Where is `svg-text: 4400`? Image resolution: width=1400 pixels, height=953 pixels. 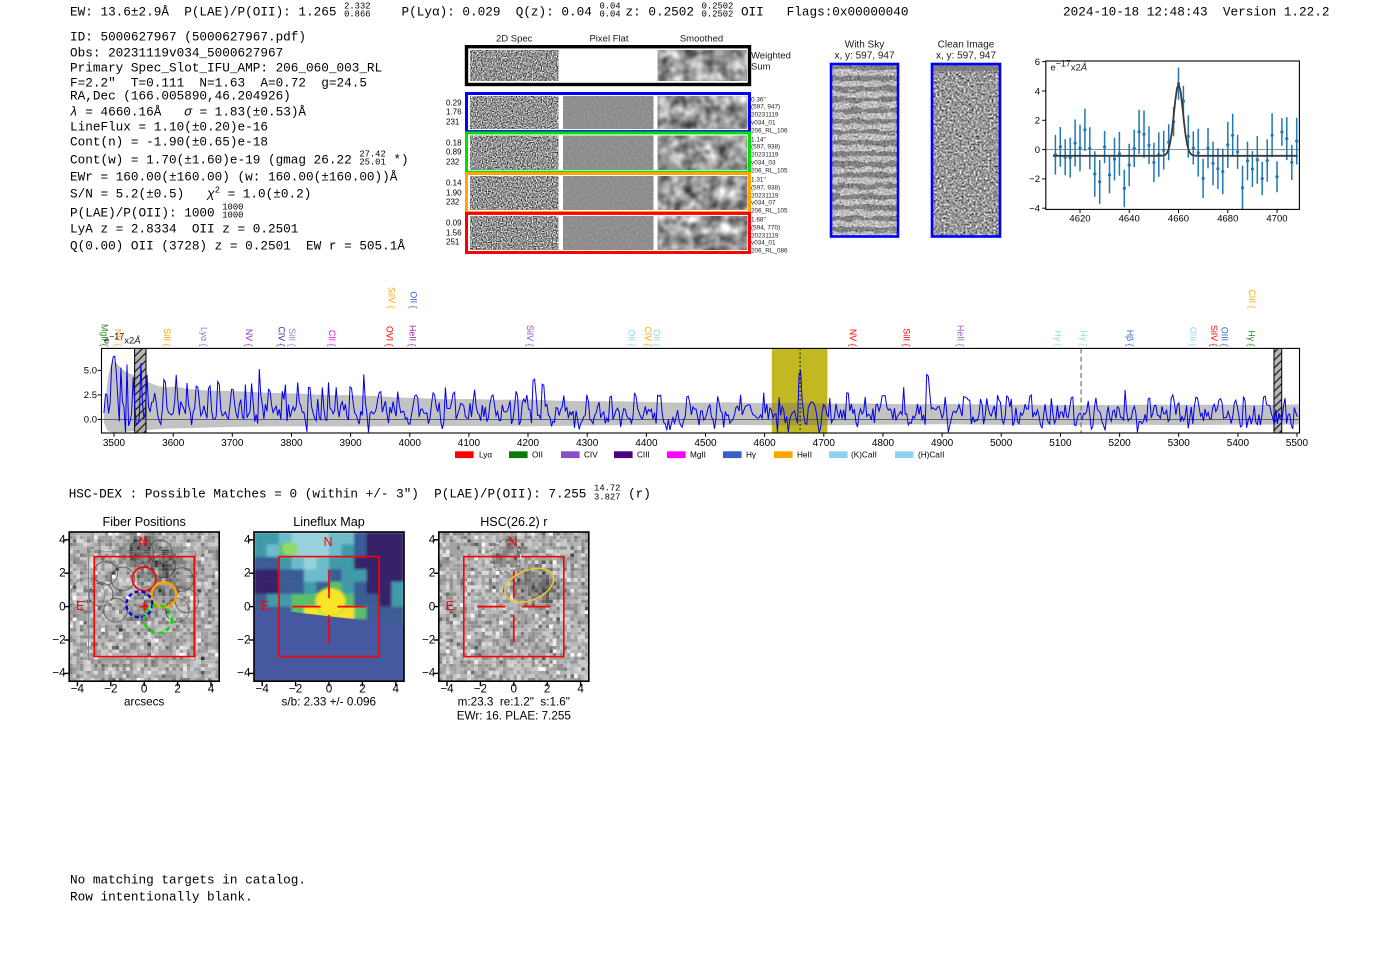
svg-text: 4400 is located at coordinates (646, 443).